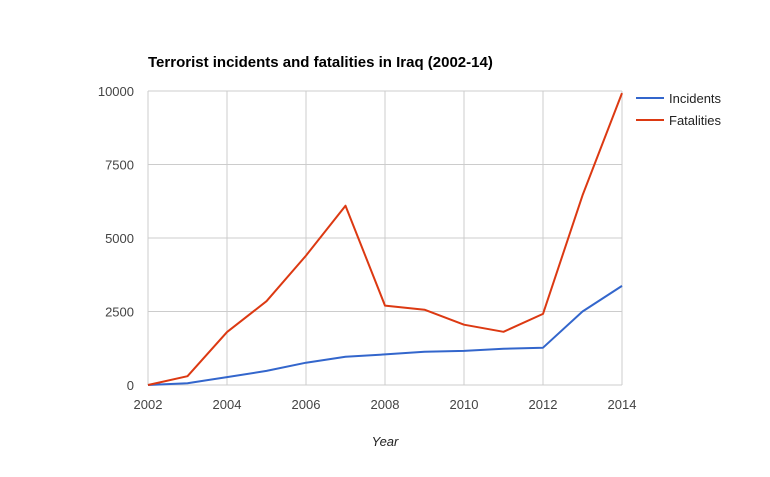 Image resolution: width=770 pixels, height=477 pixels. Describe the element at coordinates (543, 404) in the screenshot. I see `x-tick-label: 2012` at that location.